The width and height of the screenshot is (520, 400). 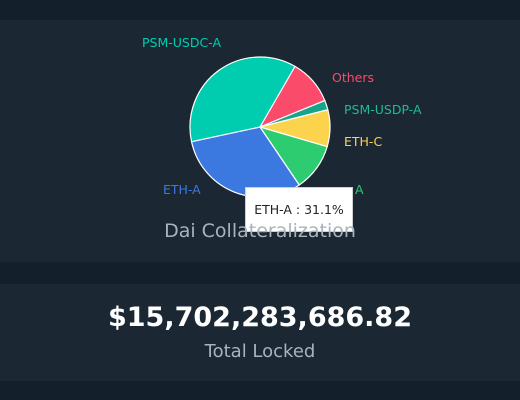 I want to click on pie-label-psm-usdc-a: PSM-USDC-A, so click(x=181, y=42).